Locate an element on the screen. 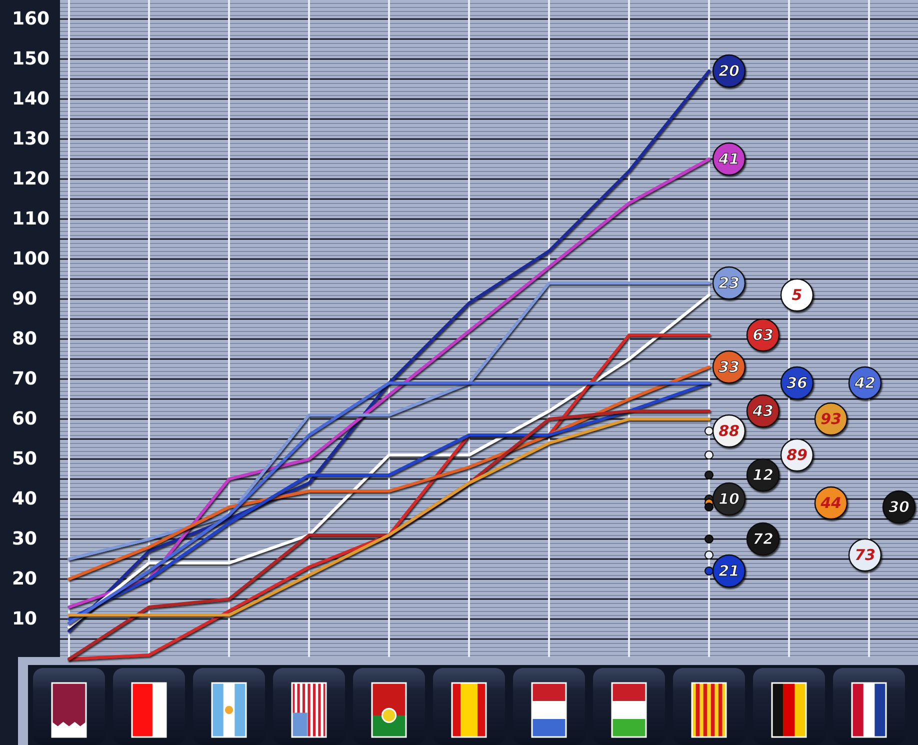 The height and width of the screenshot is (745, 918). text: 93 is located at coordinates (831, 419).